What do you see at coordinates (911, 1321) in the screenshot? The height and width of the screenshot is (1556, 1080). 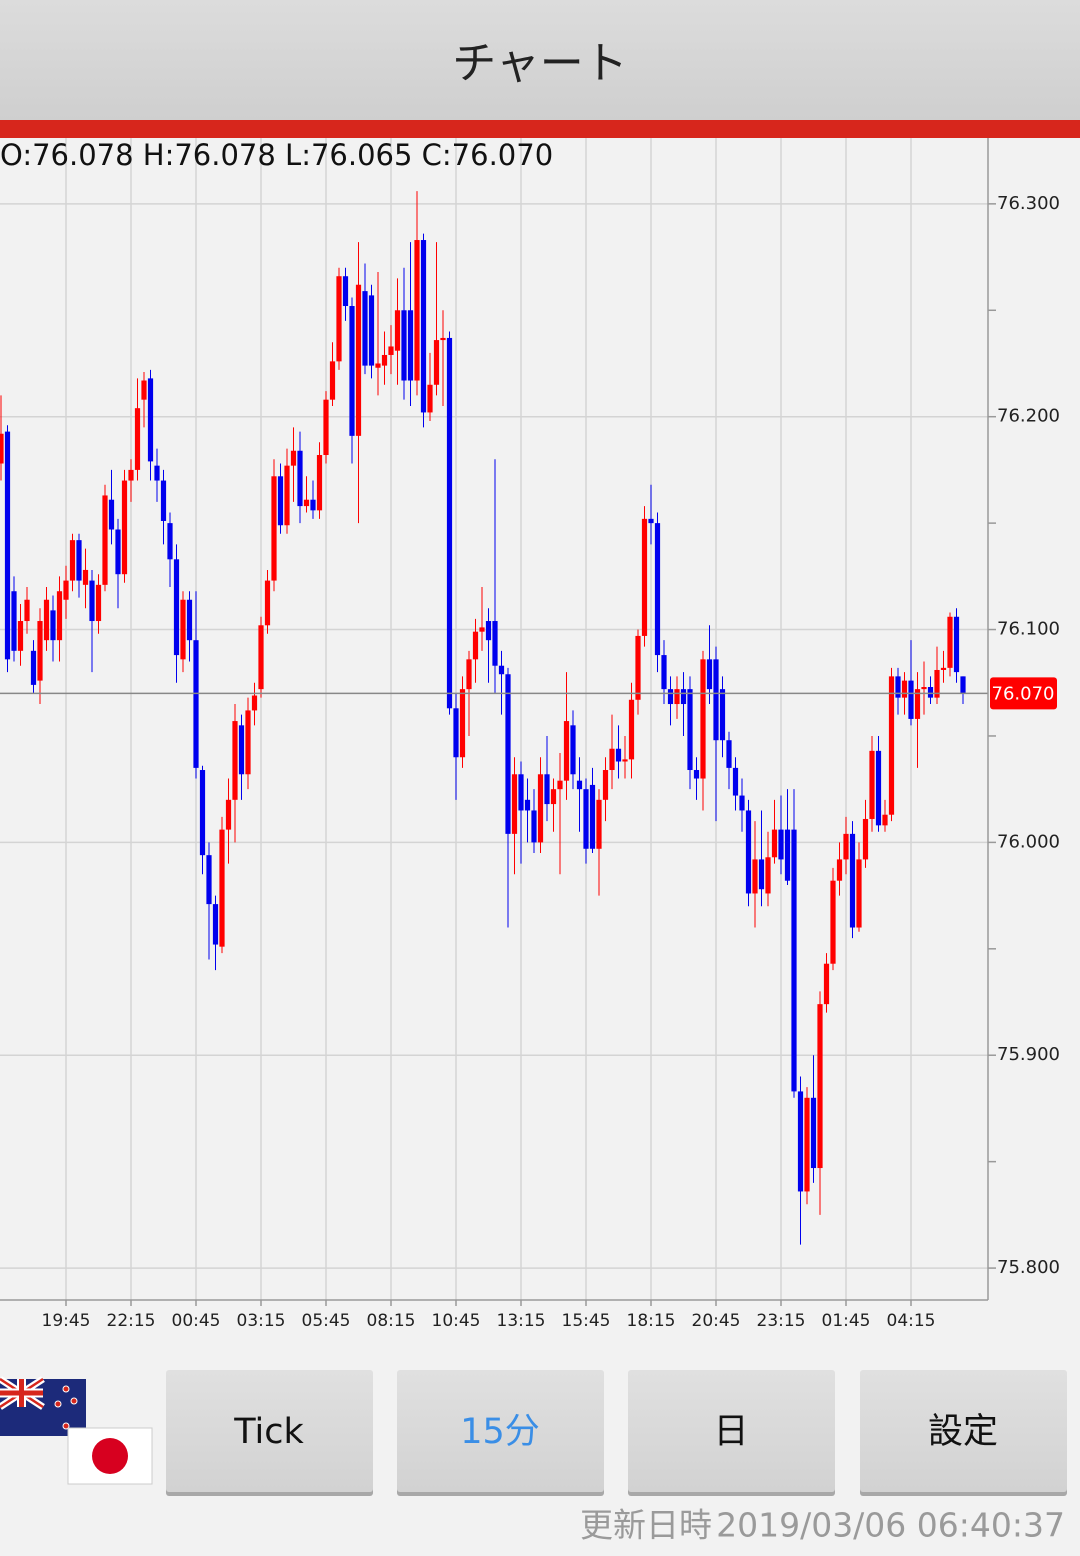 I see `x-tick-label: 04:15` at bounding box center [911, 1321].